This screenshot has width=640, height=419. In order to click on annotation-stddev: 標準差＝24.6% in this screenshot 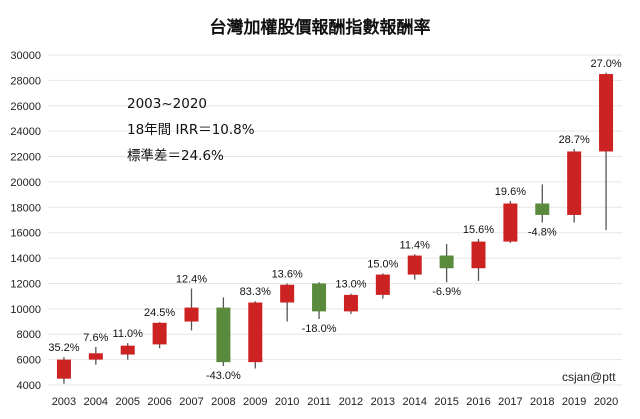, I will do `click(175, 156)`.